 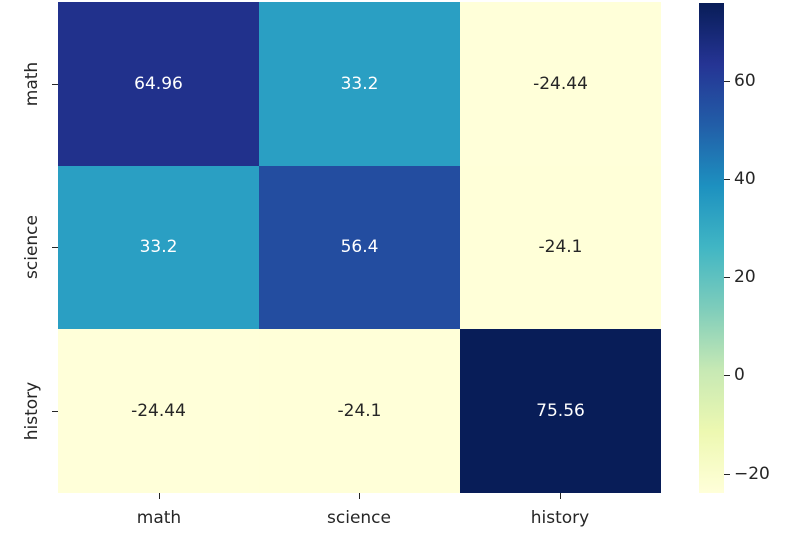 What do you see at coordinates (560, 411) in the screenshot?
I see `heatmap-cell: 75.56` at bounding box center [560, 411].